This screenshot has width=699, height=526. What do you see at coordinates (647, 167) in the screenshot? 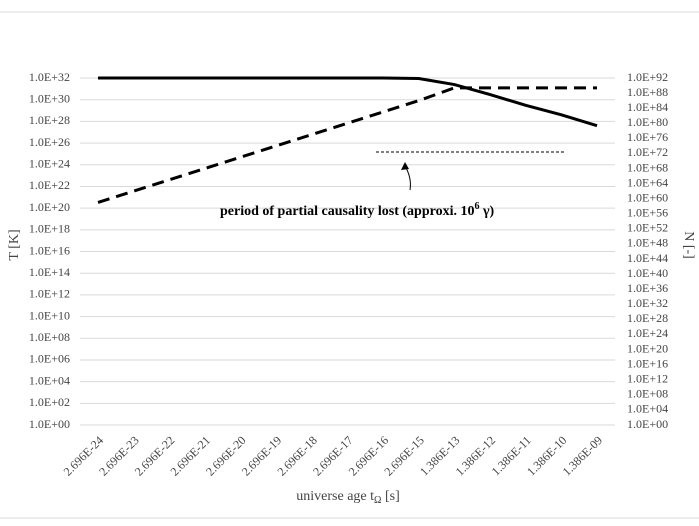
I see `y2-tick-label: 1.0E+68` at bounding box center [647, 167].